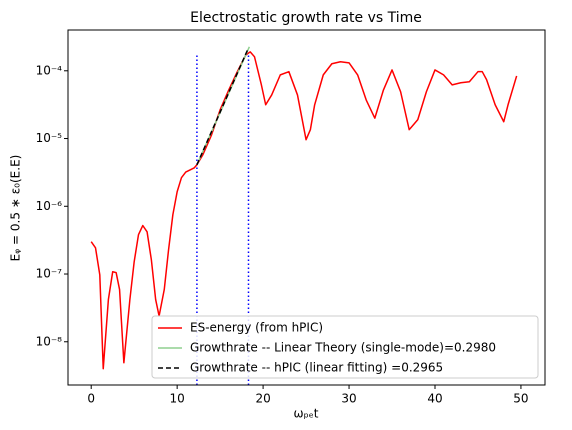 This screenshot has height=430, width=572. What do you see at coordinates (49, 206) in the screenshot?
I see `y-tick-label: 10⁻⁶` at bounding box center [49, 206].